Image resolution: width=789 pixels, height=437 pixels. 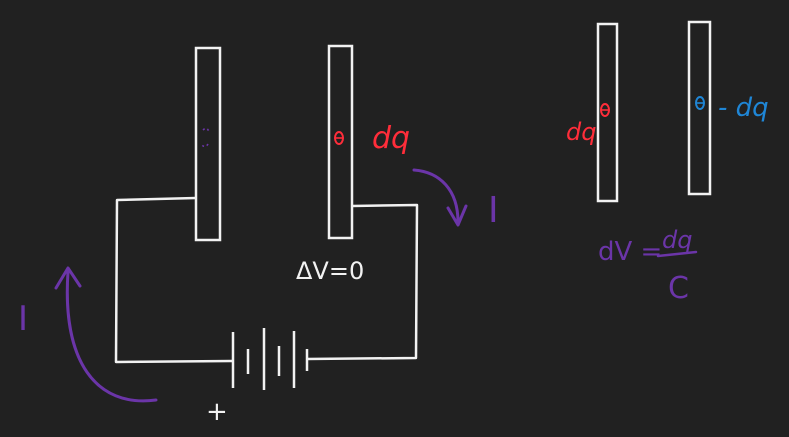 What do you see at coordinates (205, 137) in the screenshot?
I see `faint-charge-marker` at bounding box center [205, 137].